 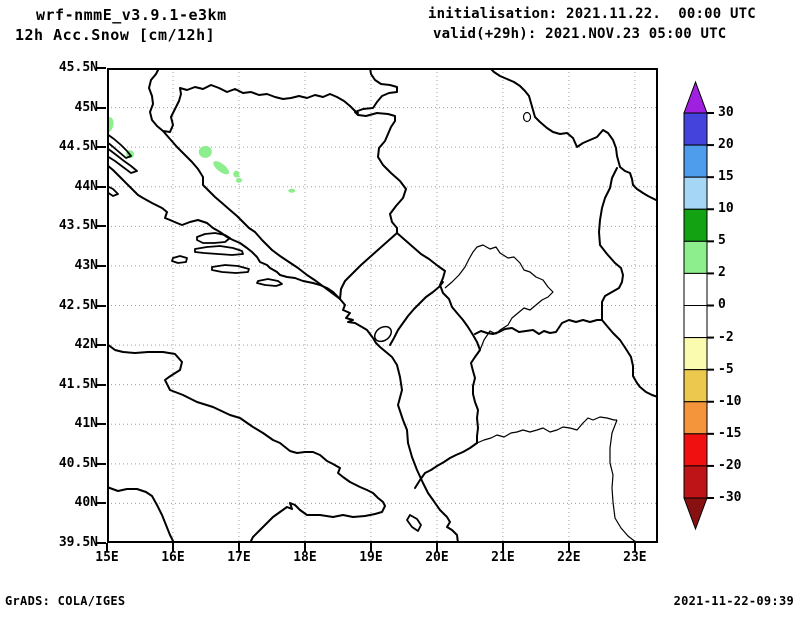 I want to click on y-axis-label: 40N, so click(x=86, y=503).